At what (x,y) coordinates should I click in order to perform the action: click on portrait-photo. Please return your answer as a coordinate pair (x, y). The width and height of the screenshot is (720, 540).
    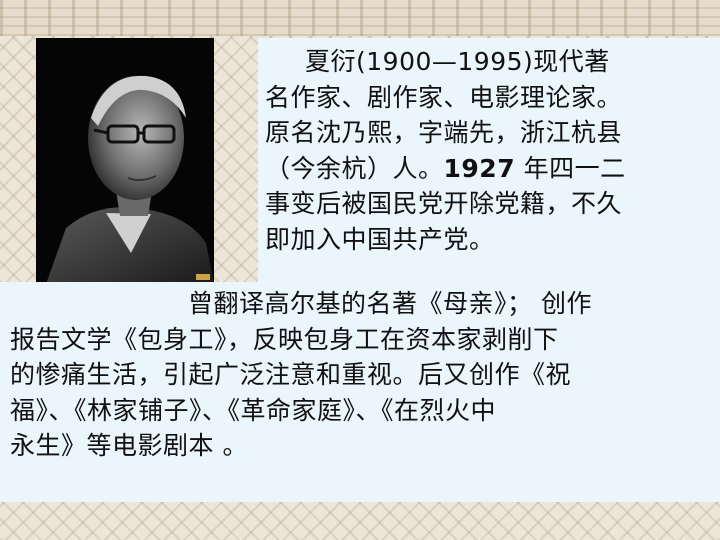
    Looking at the image, I should click on (125, 161).